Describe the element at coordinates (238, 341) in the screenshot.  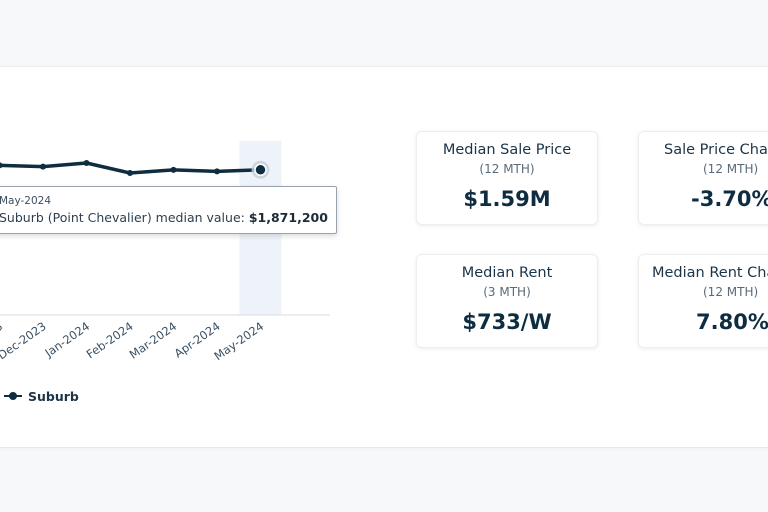
I see `x-tick-label: May-2024` at that location.